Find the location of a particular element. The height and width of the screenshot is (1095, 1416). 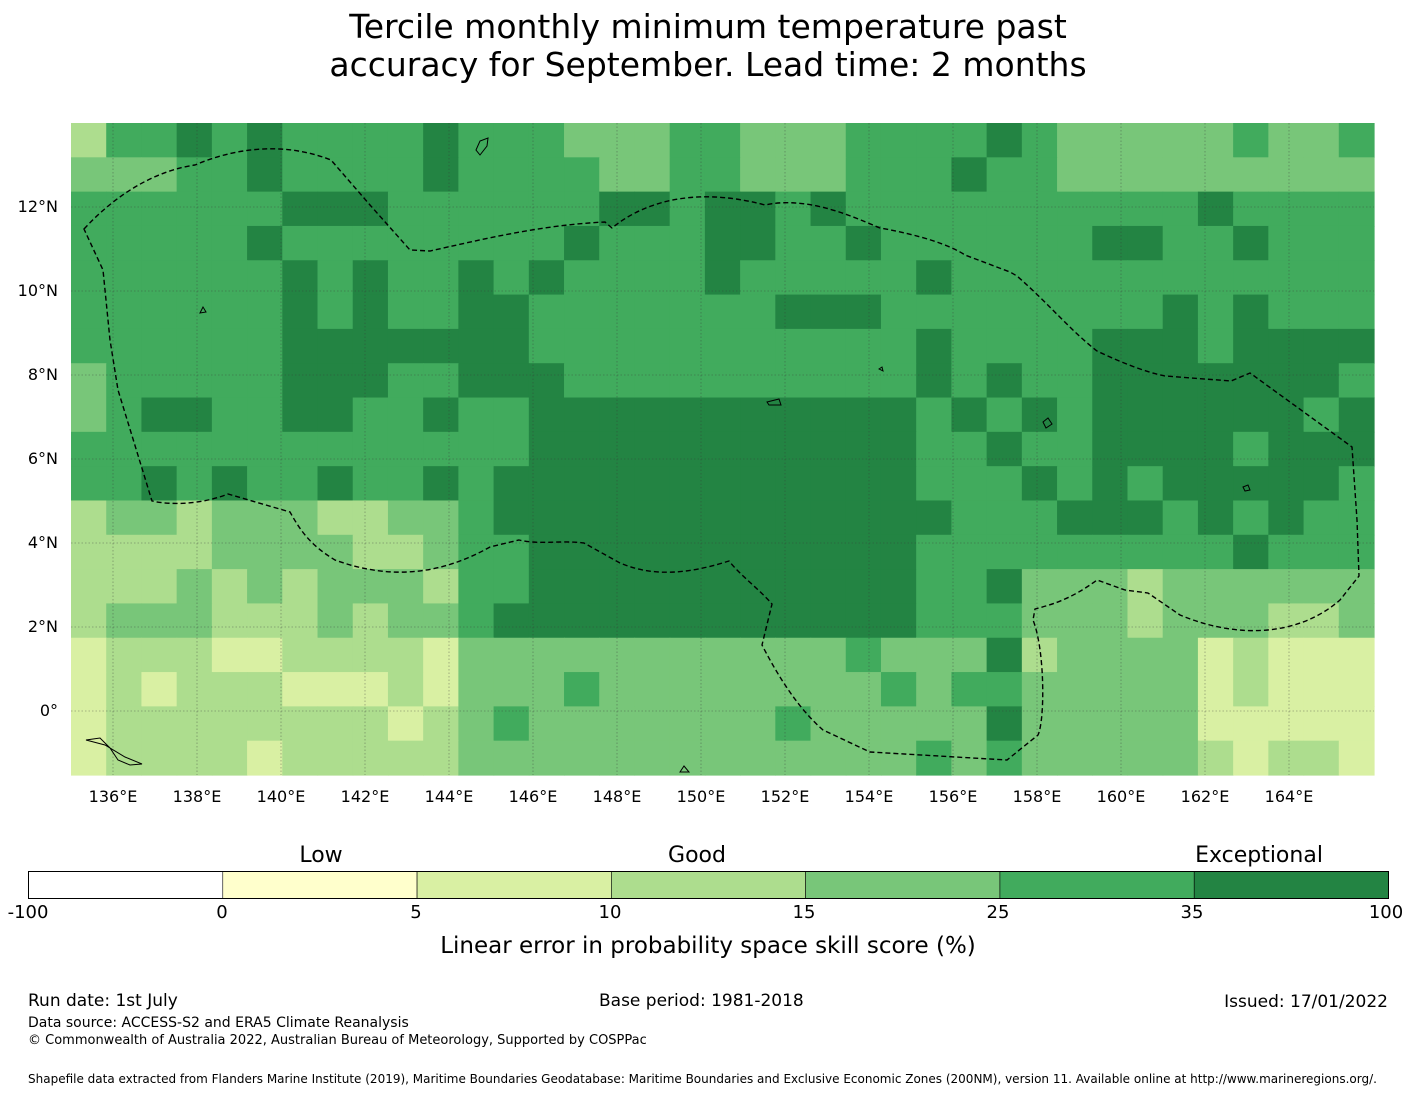

x-tick-label: 152°E is located at coordinates (785, 796).